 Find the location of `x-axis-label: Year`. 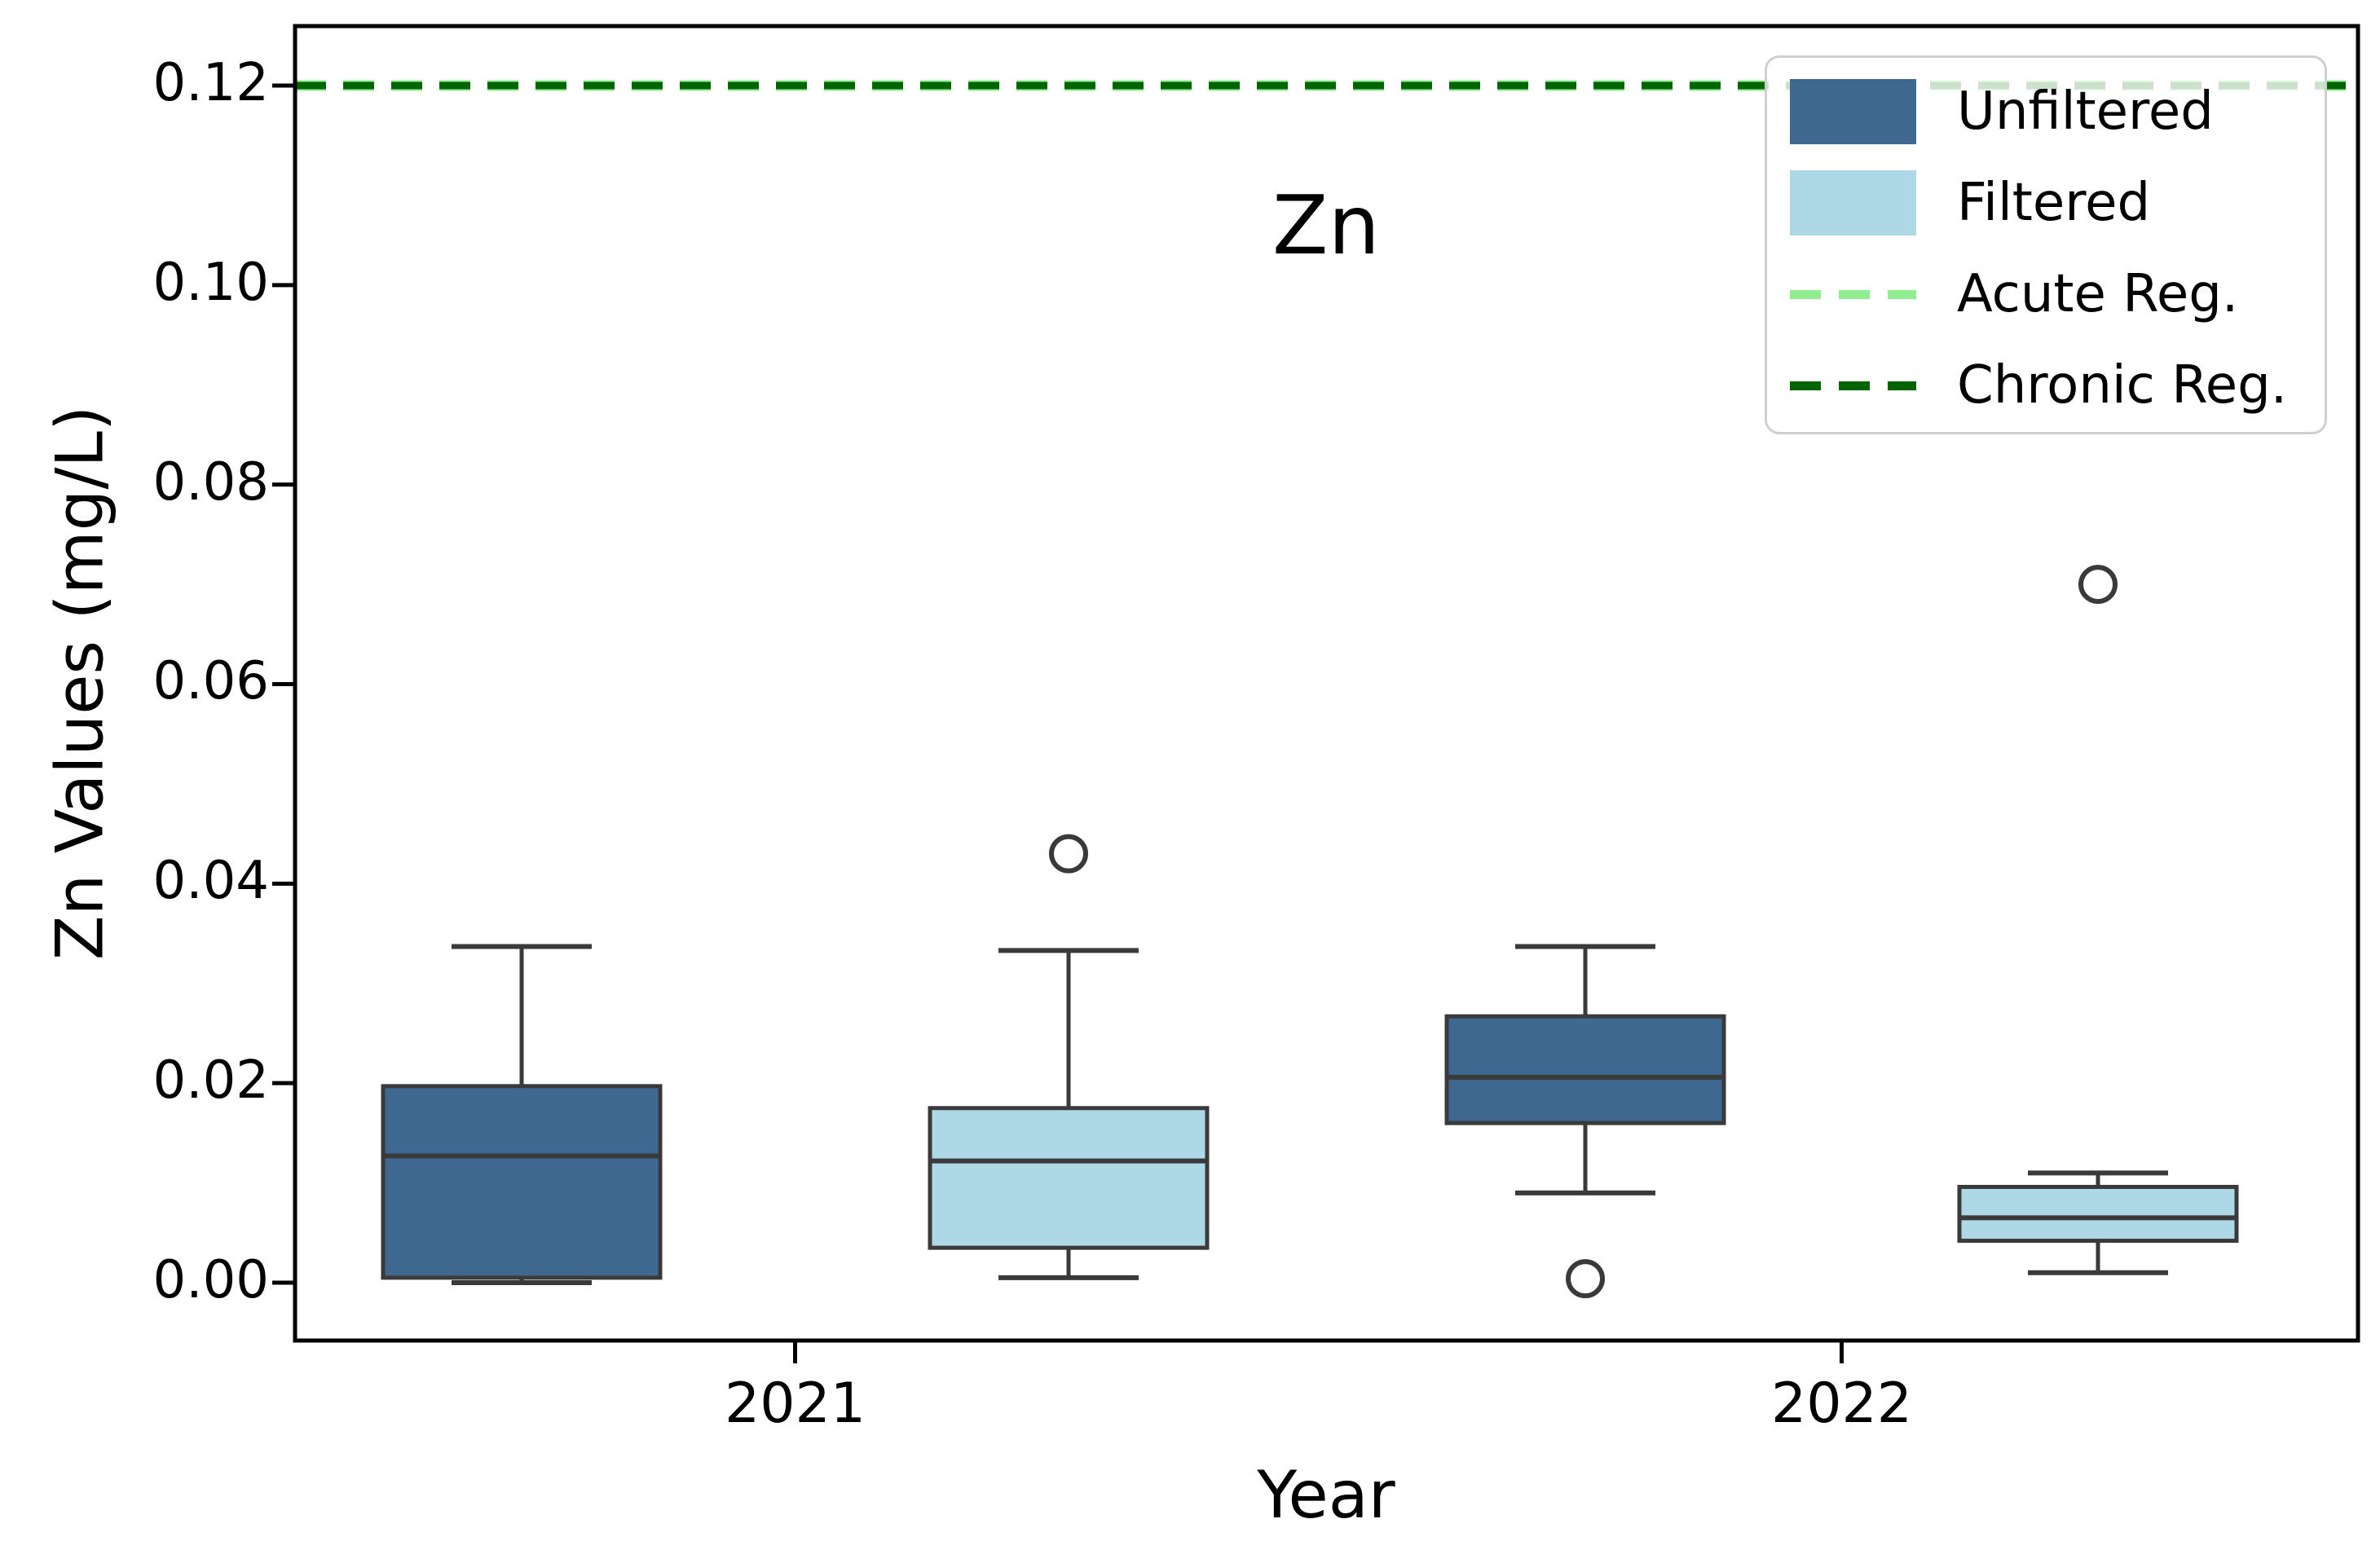

x-axis-label: Year is located at coordinates (1326, 1495).